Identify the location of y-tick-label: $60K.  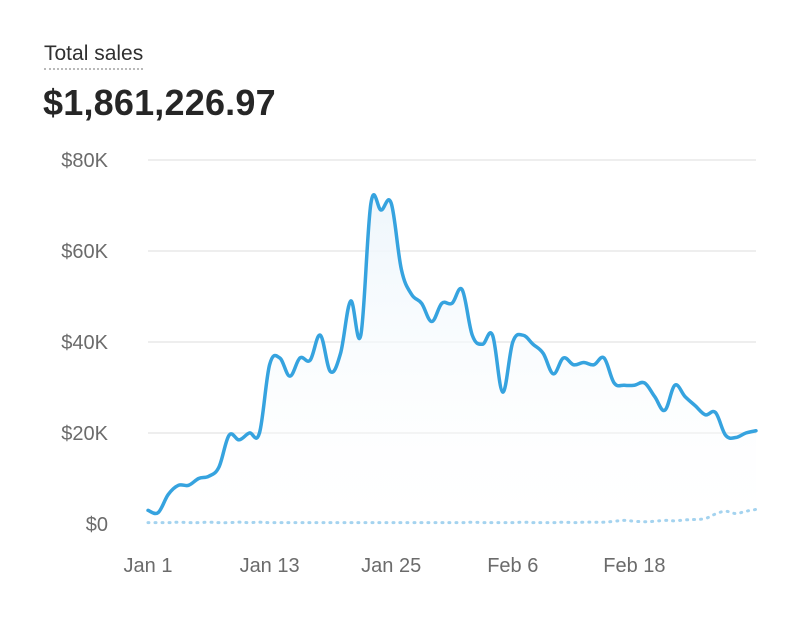
(84, 252).